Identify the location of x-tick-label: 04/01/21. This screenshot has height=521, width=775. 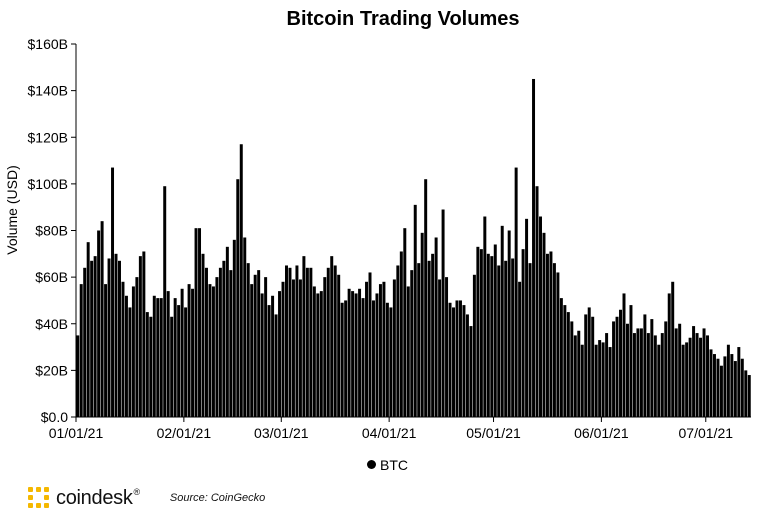
(389, 433).